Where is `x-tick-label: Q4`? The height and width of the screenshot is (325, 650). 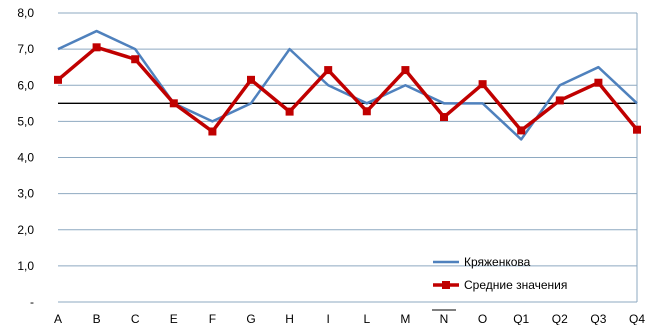 x-tick-label: Q4 is located at coordinates (637, 318).